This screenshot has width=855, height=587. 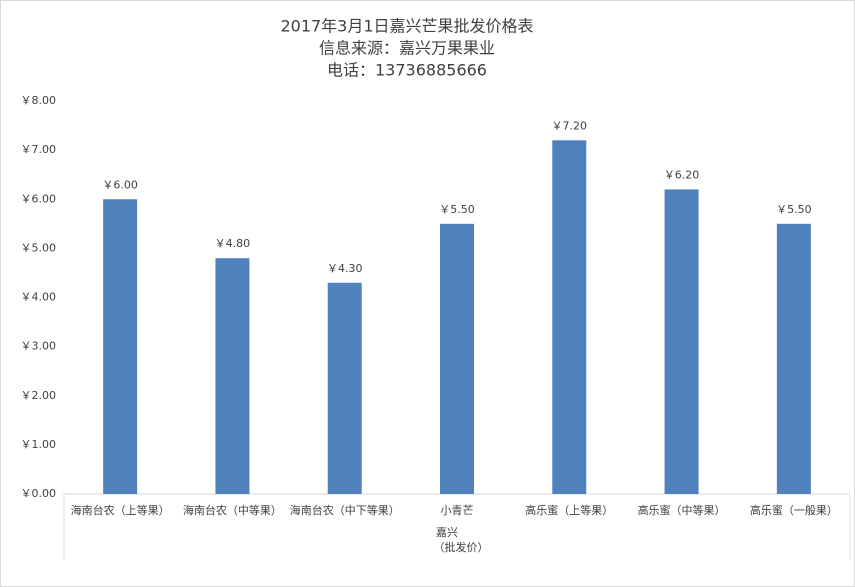 What do you see at coordinates (570, 125) in the screenshot?
I see `data-label: ￥7.20` at bounding box center [570, 125].